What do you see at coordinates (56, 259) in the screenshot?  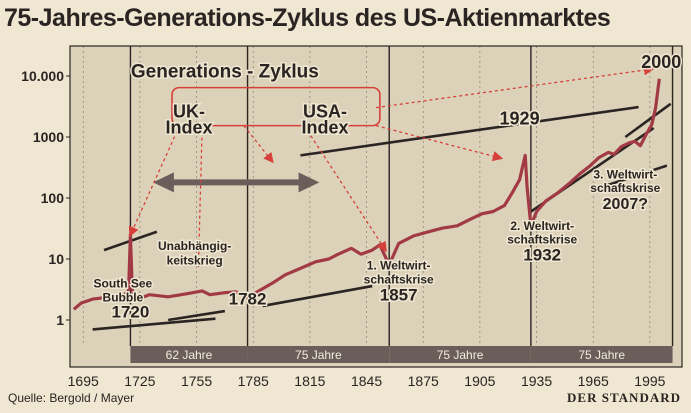 I see `y-tick-label: 10` at bounding box center [56, 259].